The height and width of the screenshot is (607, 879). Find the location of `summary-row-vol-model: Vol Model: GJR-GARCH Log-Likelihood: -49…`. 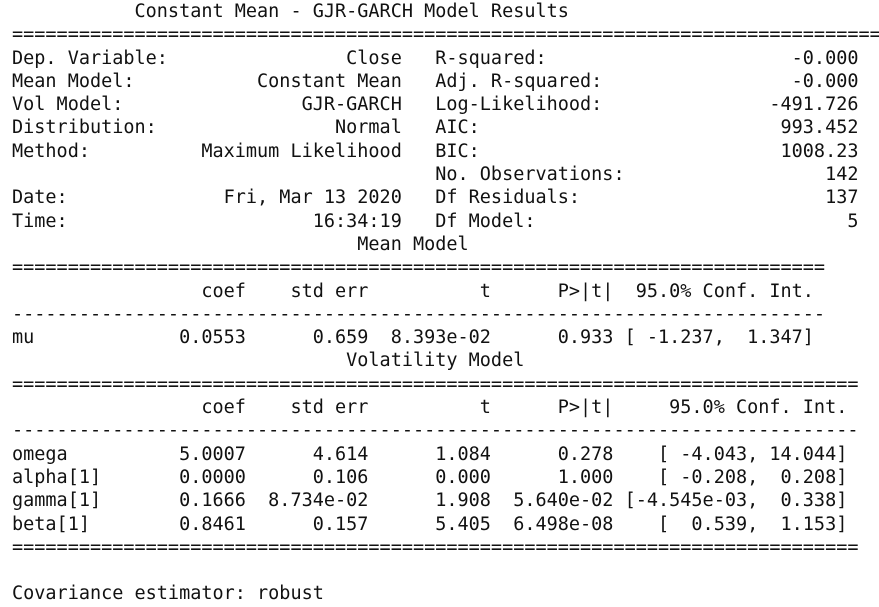

summary-row-vol-model: Vol Model: GJR-GARCH Log-Likelihood: -49… is located at coordinates (435, 105).